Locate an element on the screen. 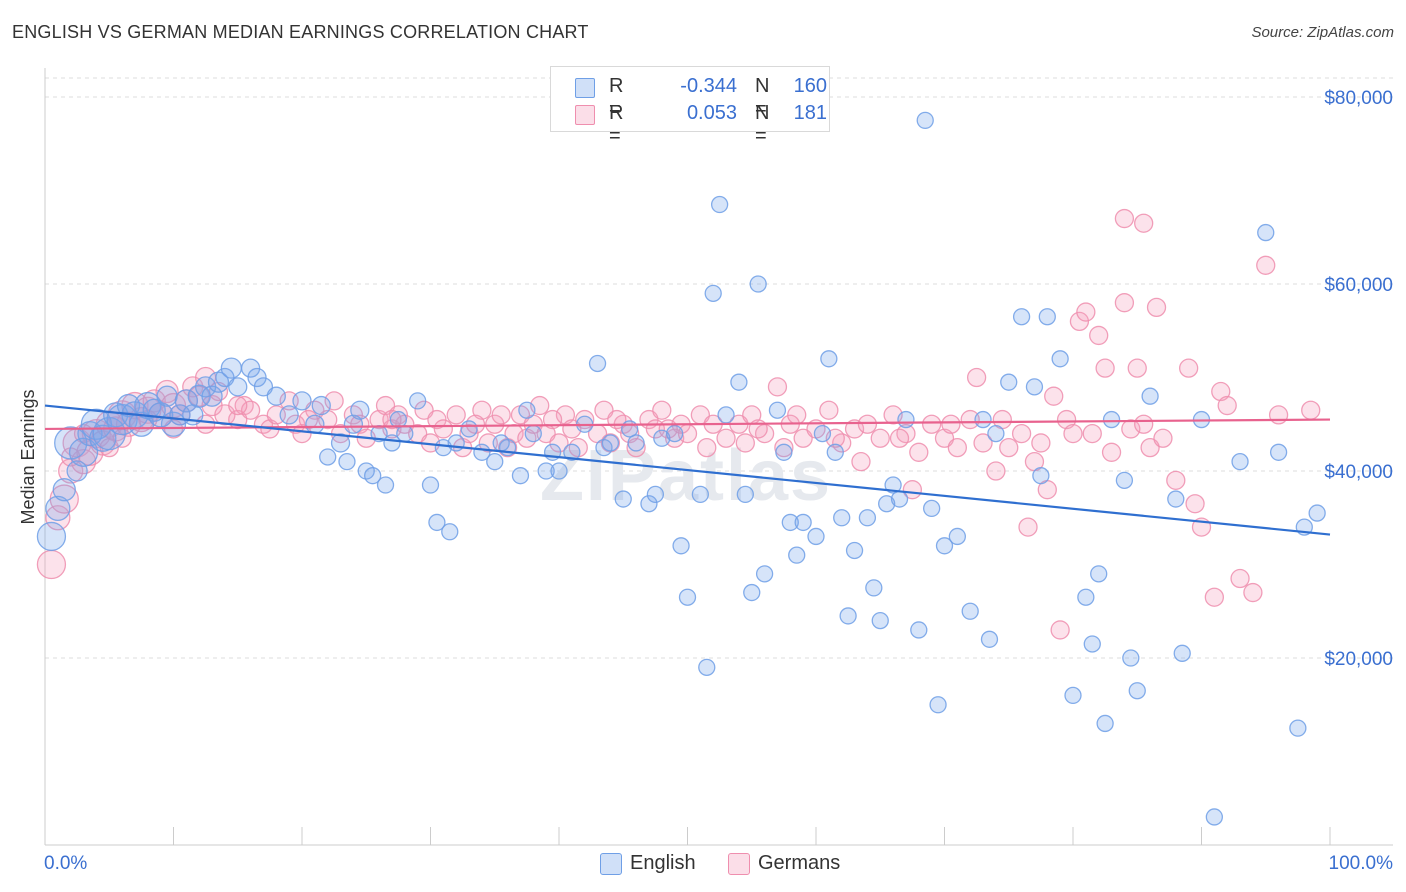 The width and height of the screenshot is (1406, 892). trend-lines is located at coordinates (687, 470).